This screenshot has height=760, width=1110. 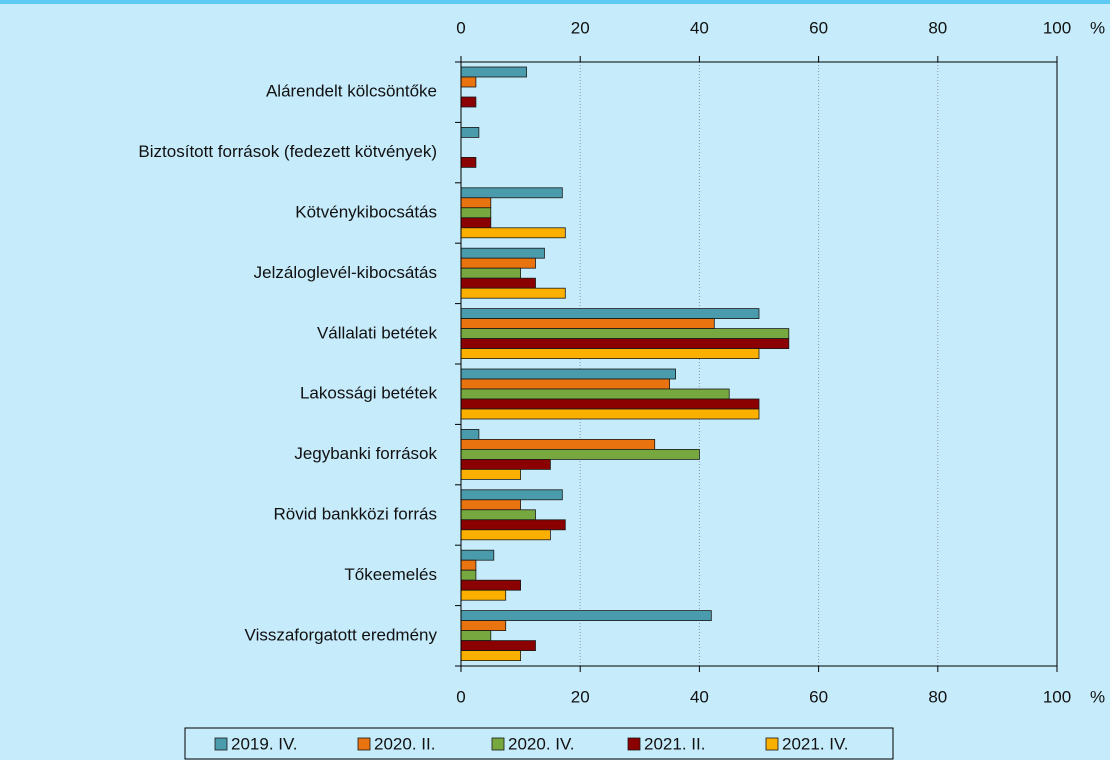 What do you see at coordinates (366, 211) in the screenshot?
I see `y-tick-label: Kötvénykibocsátás` at bounding box center [366, 211].